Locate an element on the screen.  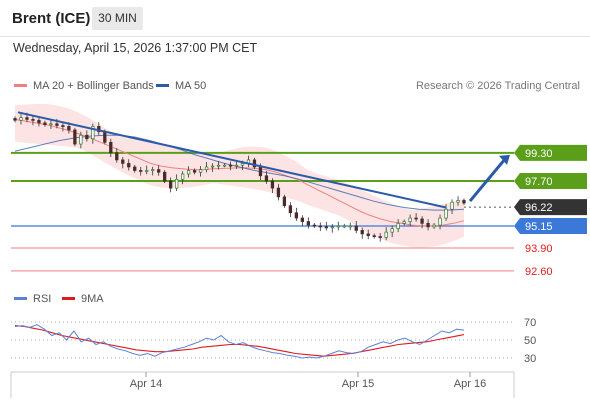
legend-9ma: 9MA is located at coordinates (83, 299).